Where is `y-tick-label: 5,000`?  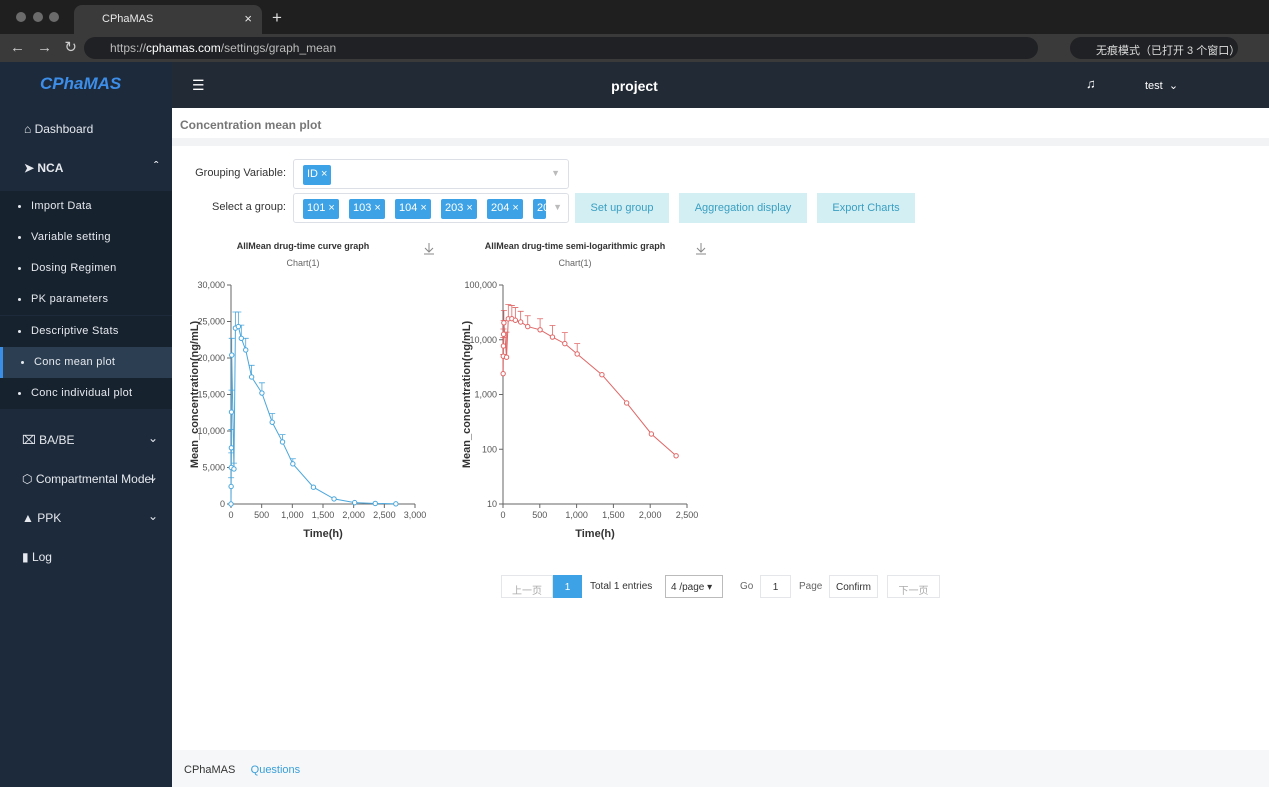
y-tick-label: 5,000 is located at coordinates (213, 468).